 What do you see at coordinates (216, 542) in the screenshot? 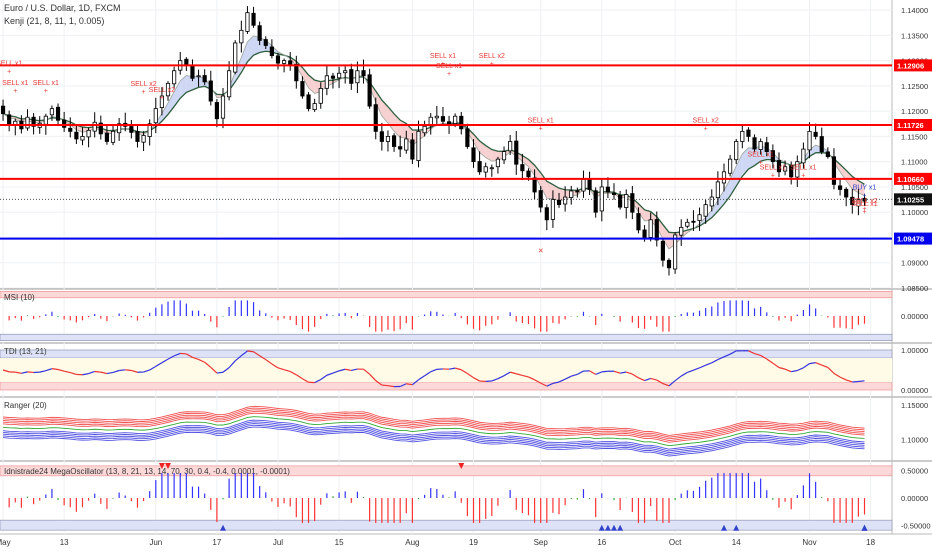
I see `x-tick-label: 17` at bounding box center [216, 542].